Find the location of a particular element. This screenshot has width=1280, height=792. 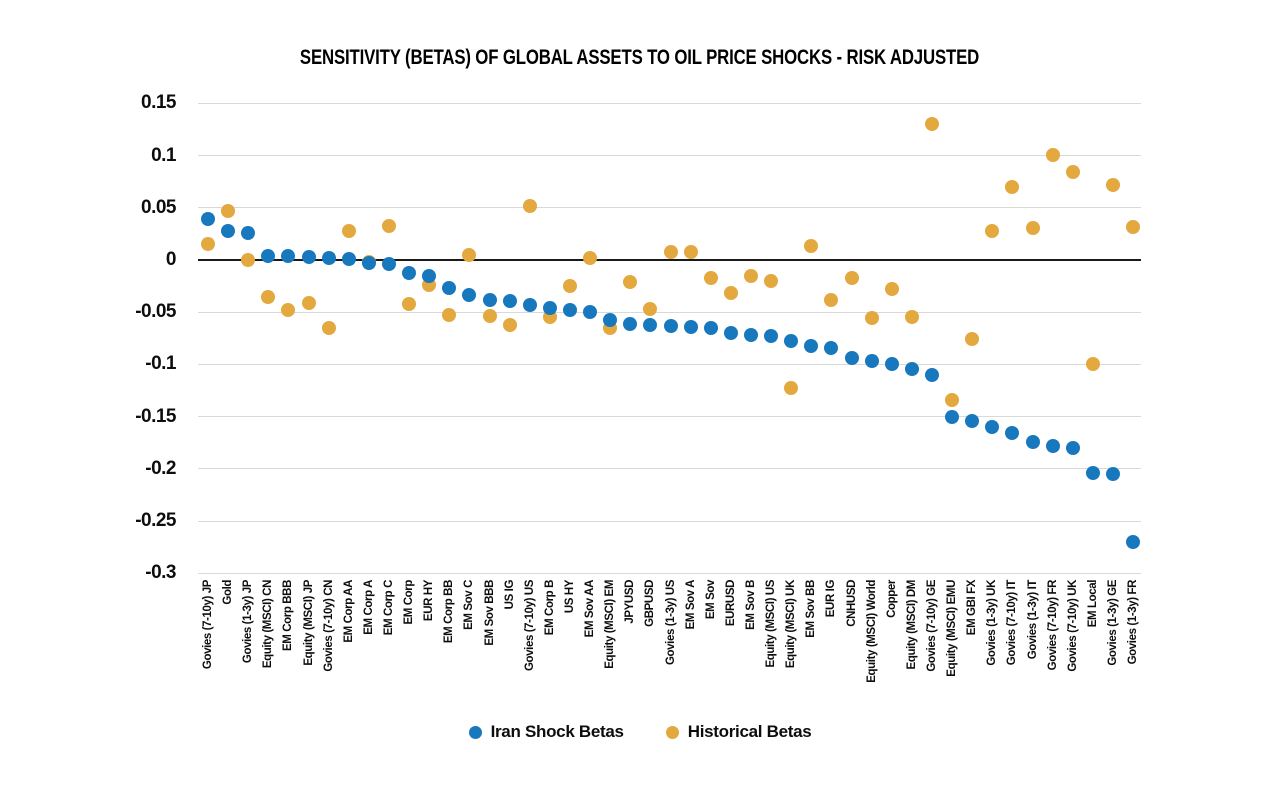

x-axis-label: Equity (MSCI) JP is located at coordinates (308, 623).